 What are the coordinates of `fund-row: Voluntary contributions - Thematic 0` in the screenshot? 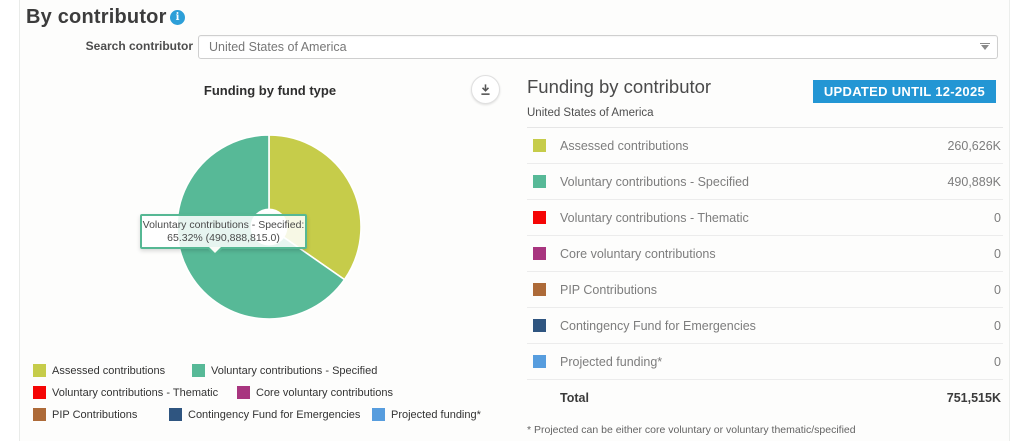 It's located at (765, 218).